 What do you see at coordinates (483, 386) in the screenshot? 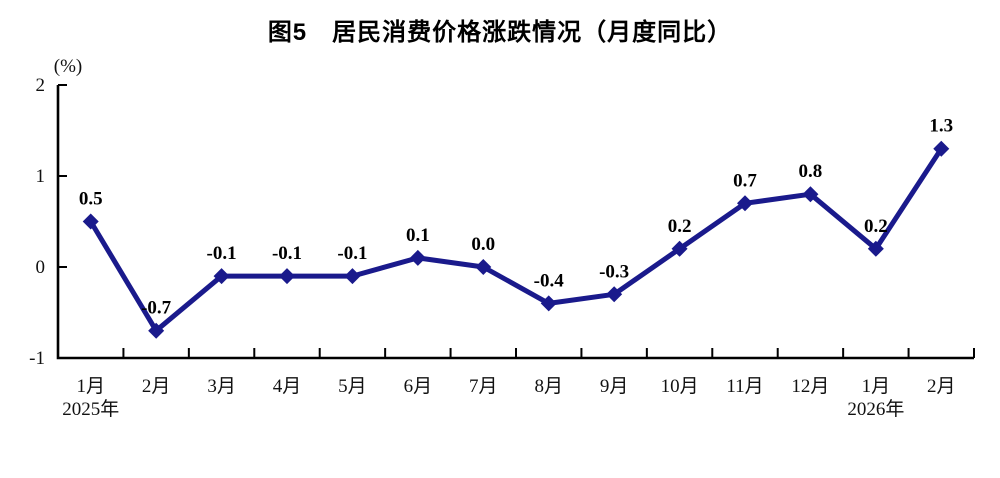
I see `x-tick-label: 7月` at bounding box center [483, 386].